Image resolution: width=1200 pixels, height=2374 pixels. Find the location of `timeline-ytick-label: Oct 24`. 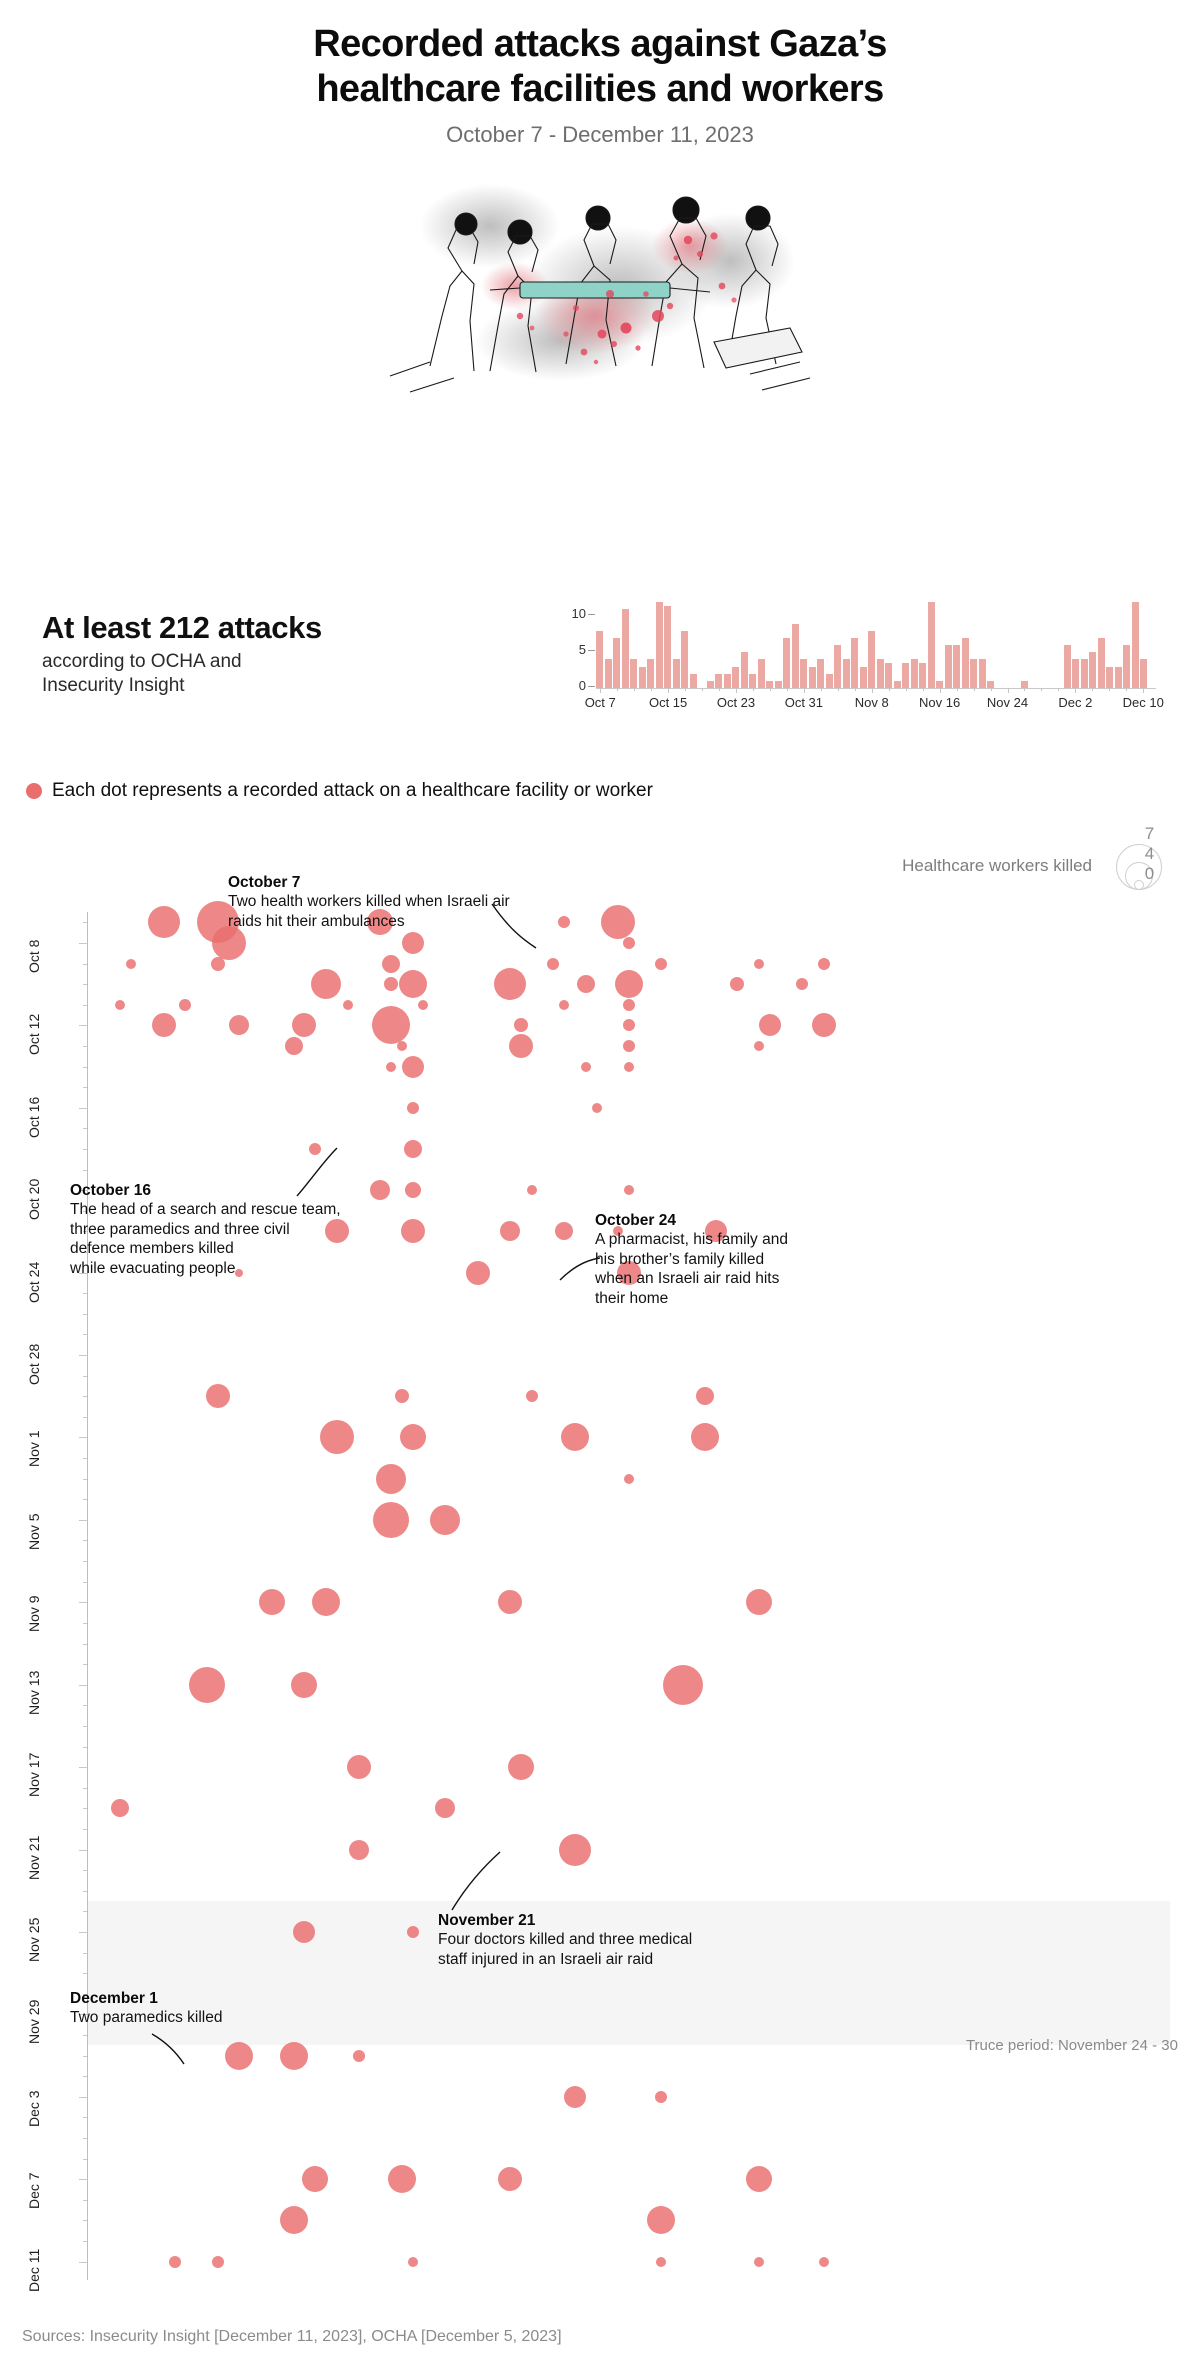

timeline-ytick-label: Oct 24 is located at coordinates (34, 1282).